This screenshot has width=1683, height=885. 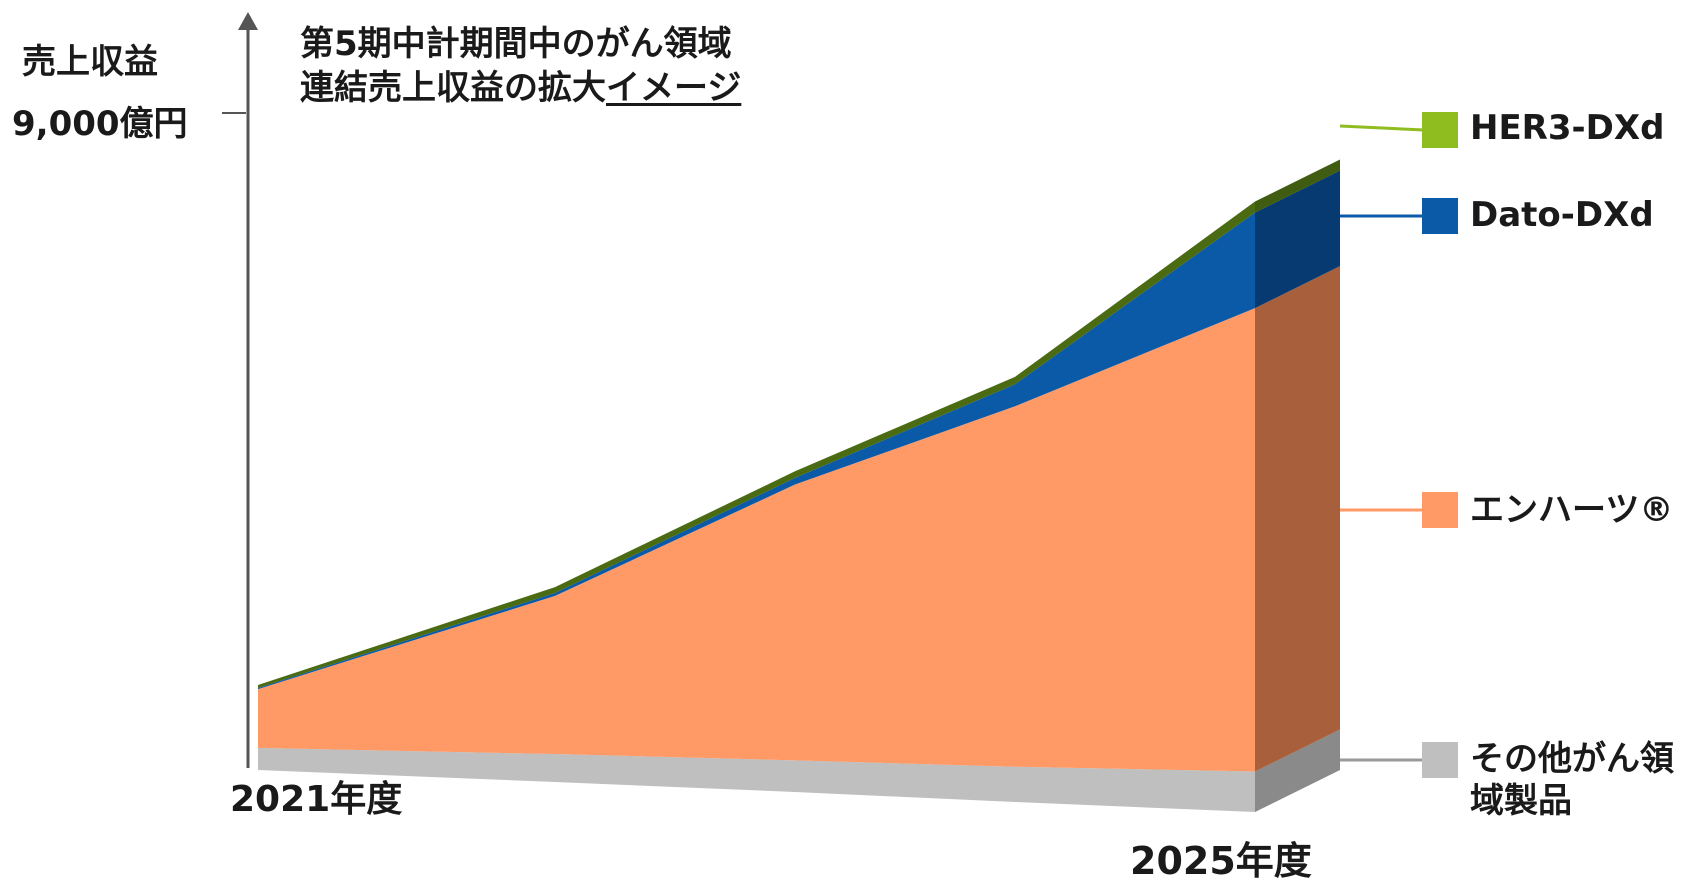 What do you see at coordinates (1382, 443) in the screenshot?
I see `legend-leader-lines` at bounding box center [1382, 443].